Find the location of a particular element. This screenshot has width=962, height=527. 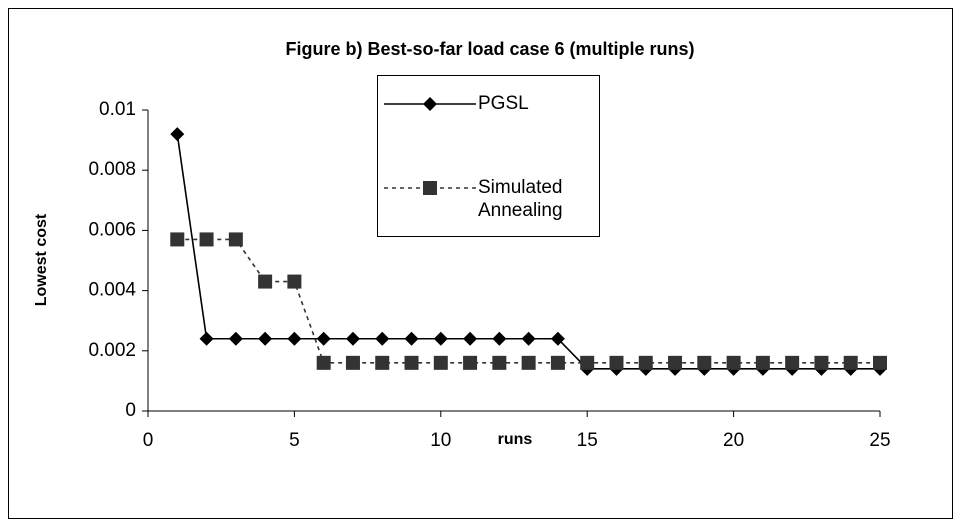

x-tick-label: 0 is located at coordinates (148, 440).